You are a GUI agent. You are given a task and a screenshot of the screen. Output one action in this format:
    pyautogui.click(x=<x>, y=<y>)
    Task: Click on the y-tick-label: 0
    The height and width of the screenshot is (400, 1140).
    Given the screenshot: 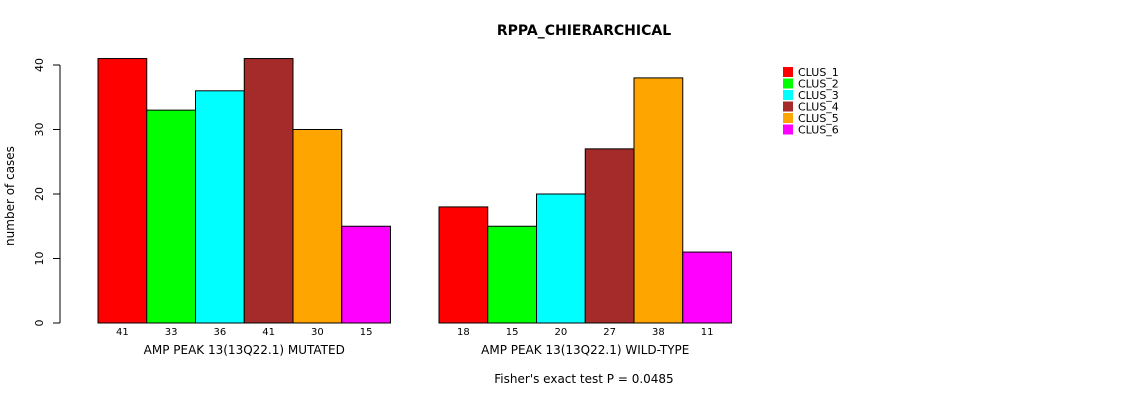 What is the action you would take?
    pyautogui.click(x=39, y=323)
    